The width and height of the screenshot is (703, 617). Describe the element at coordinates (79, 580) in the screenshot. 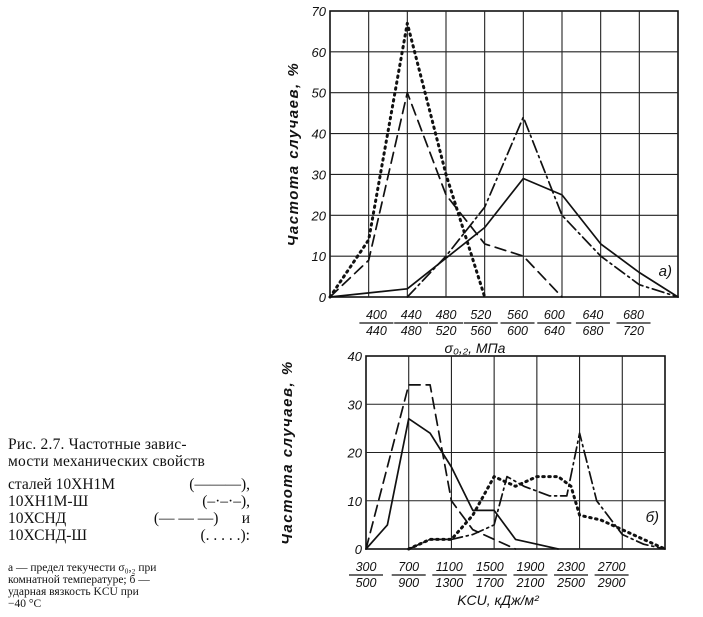

I see `note-line: комнатной температуре; б —` at that location.